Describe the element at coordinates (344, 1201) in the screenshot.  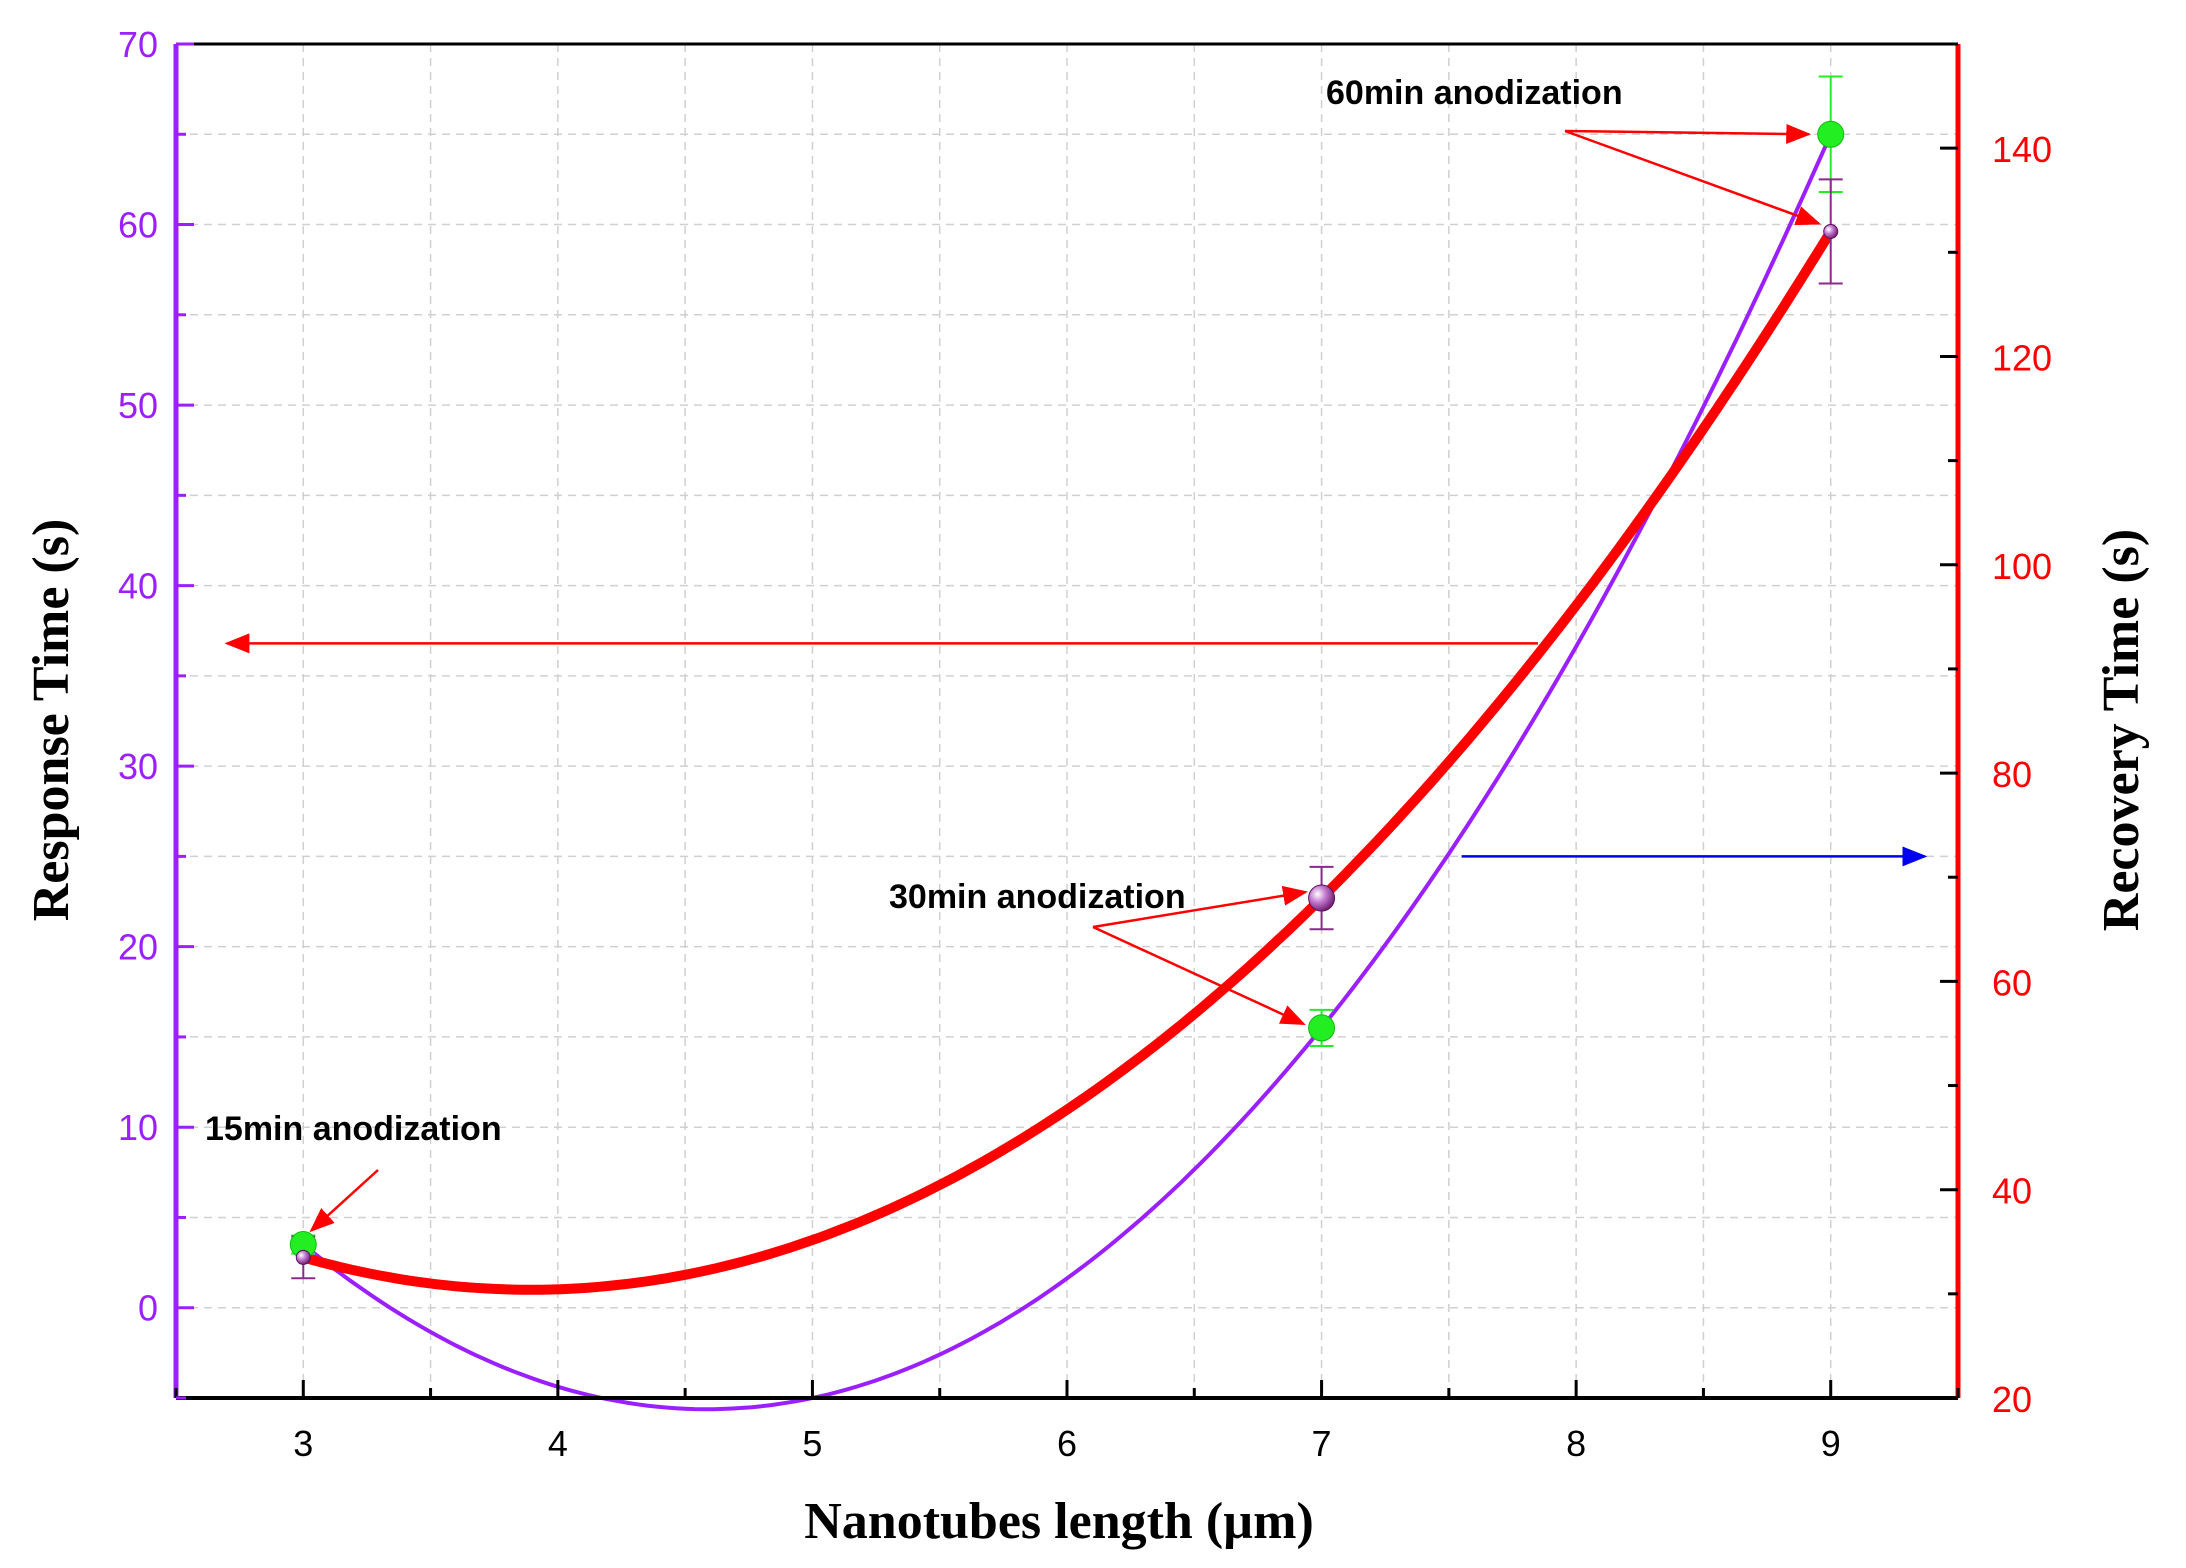
I see `annotation-arrow-15min` at that location.